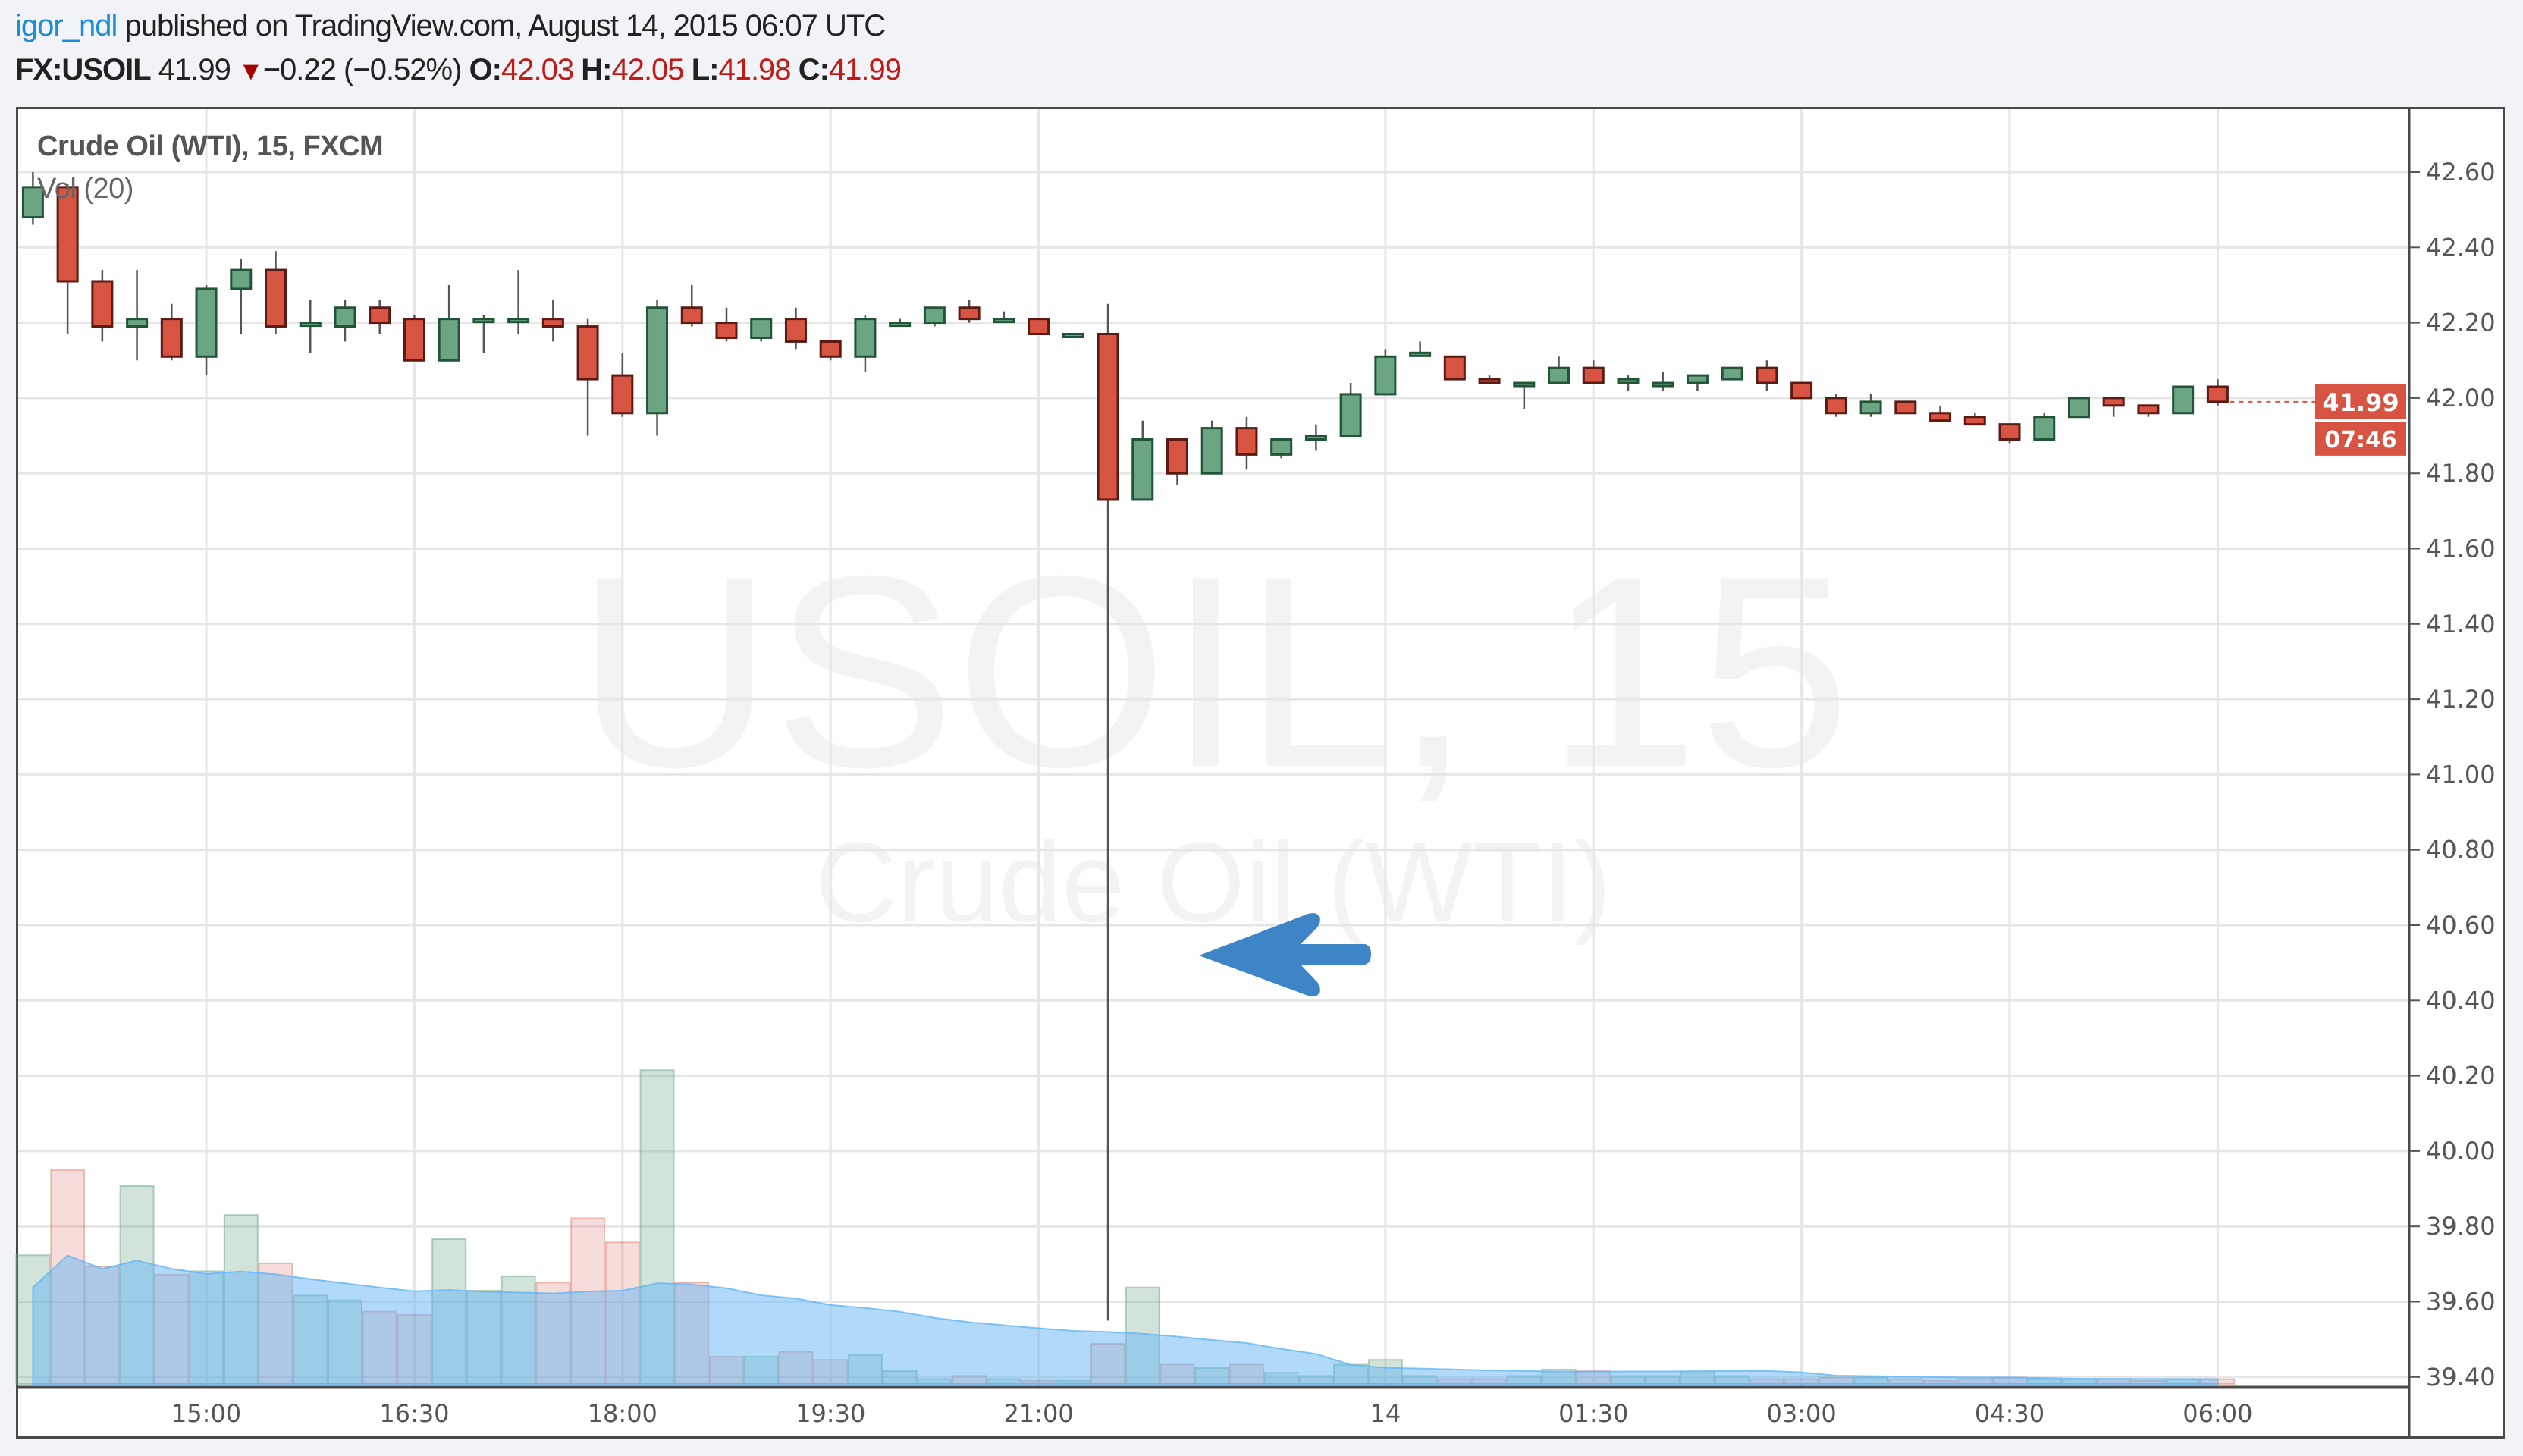  What do you see at coordinates (2360, 440) in the screenshot?
I see `countdown-label: 07:46` at bounding box center [2360, 440].